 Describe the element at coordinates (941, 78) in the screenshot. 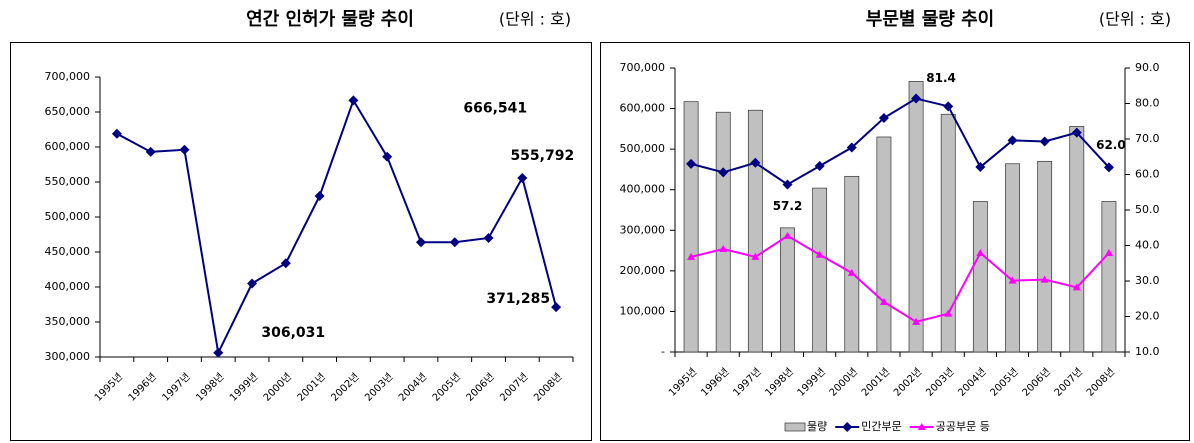

I see `data-label: 81.4` at that location.